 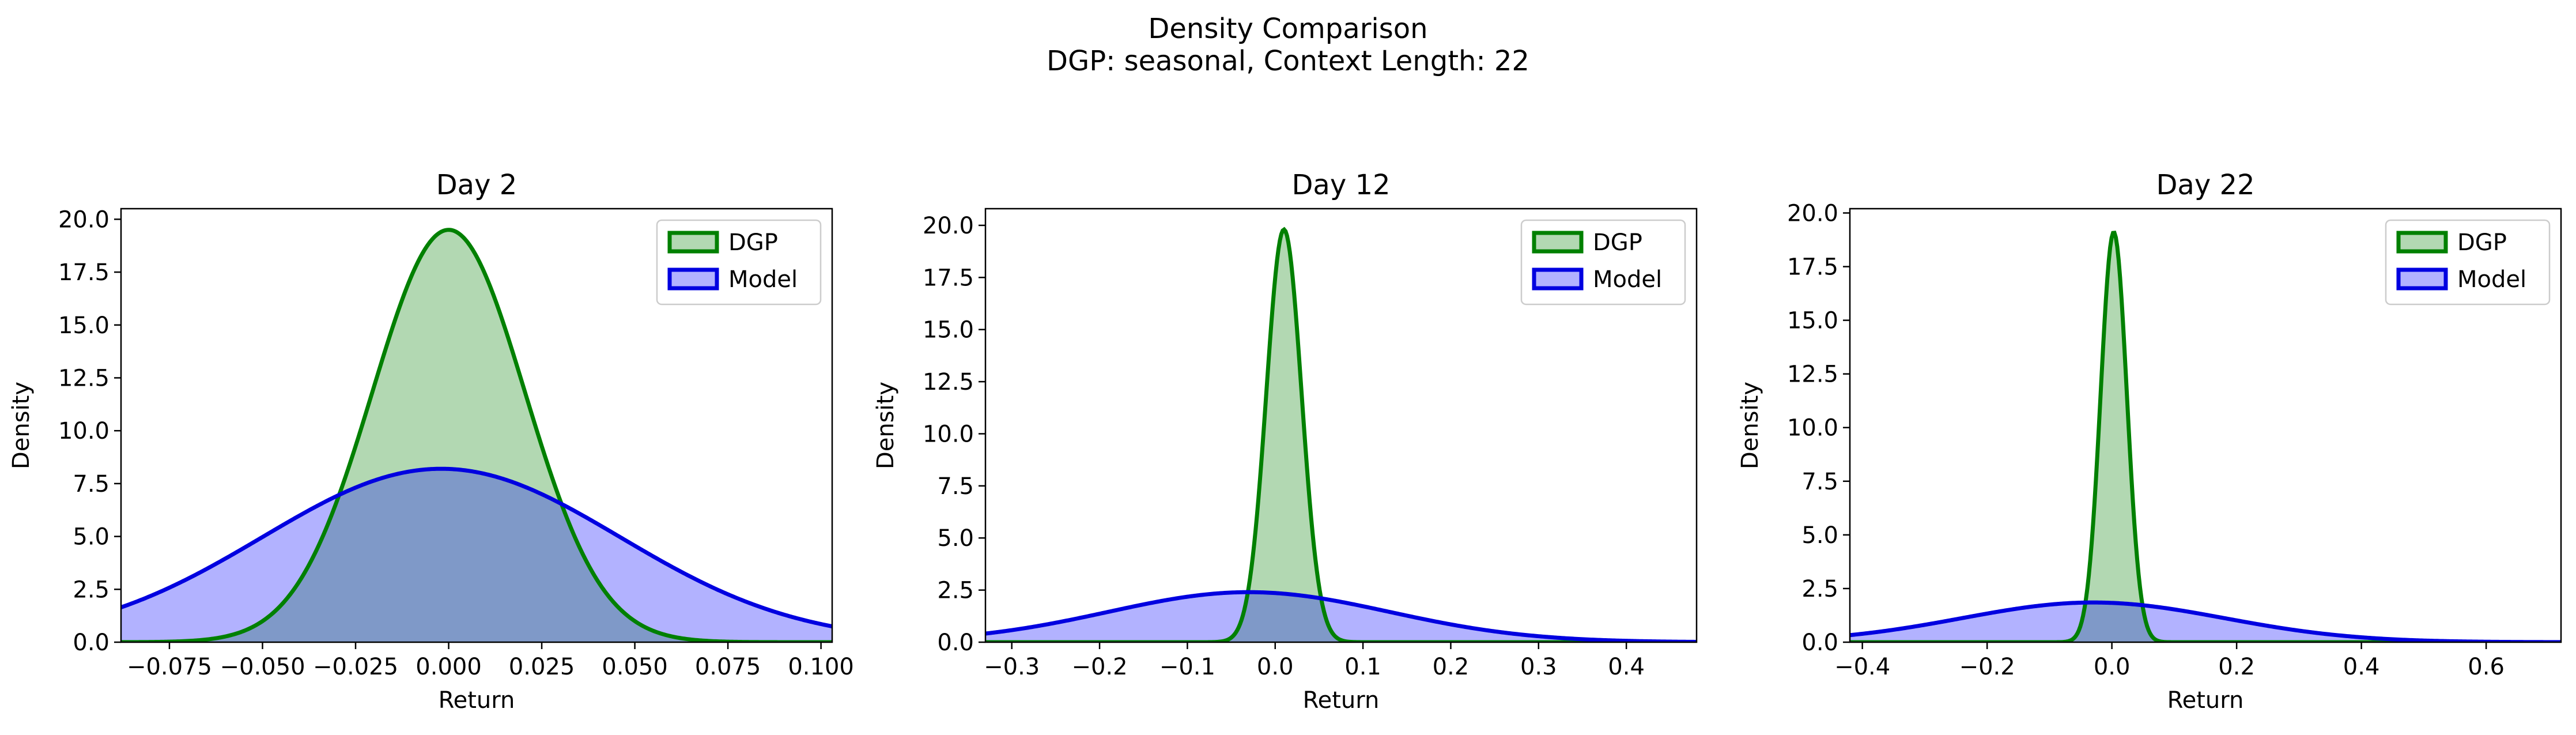 I want to click on x-tick-label: 0.1, so click(x=1362, y=667).